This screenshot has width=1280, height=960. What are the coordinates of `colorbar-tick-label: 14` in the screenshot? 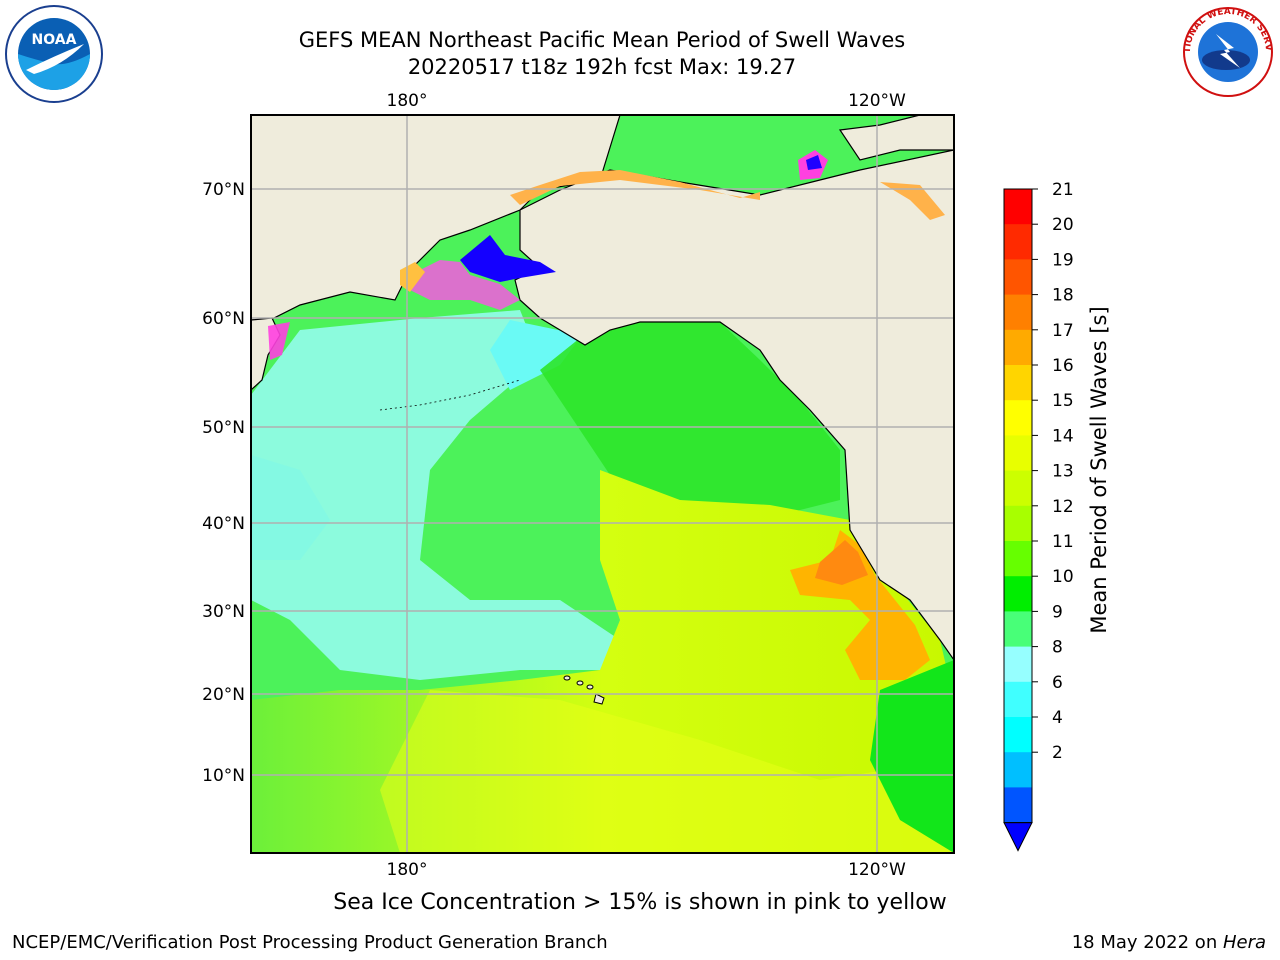 It's located at (1063, 436).